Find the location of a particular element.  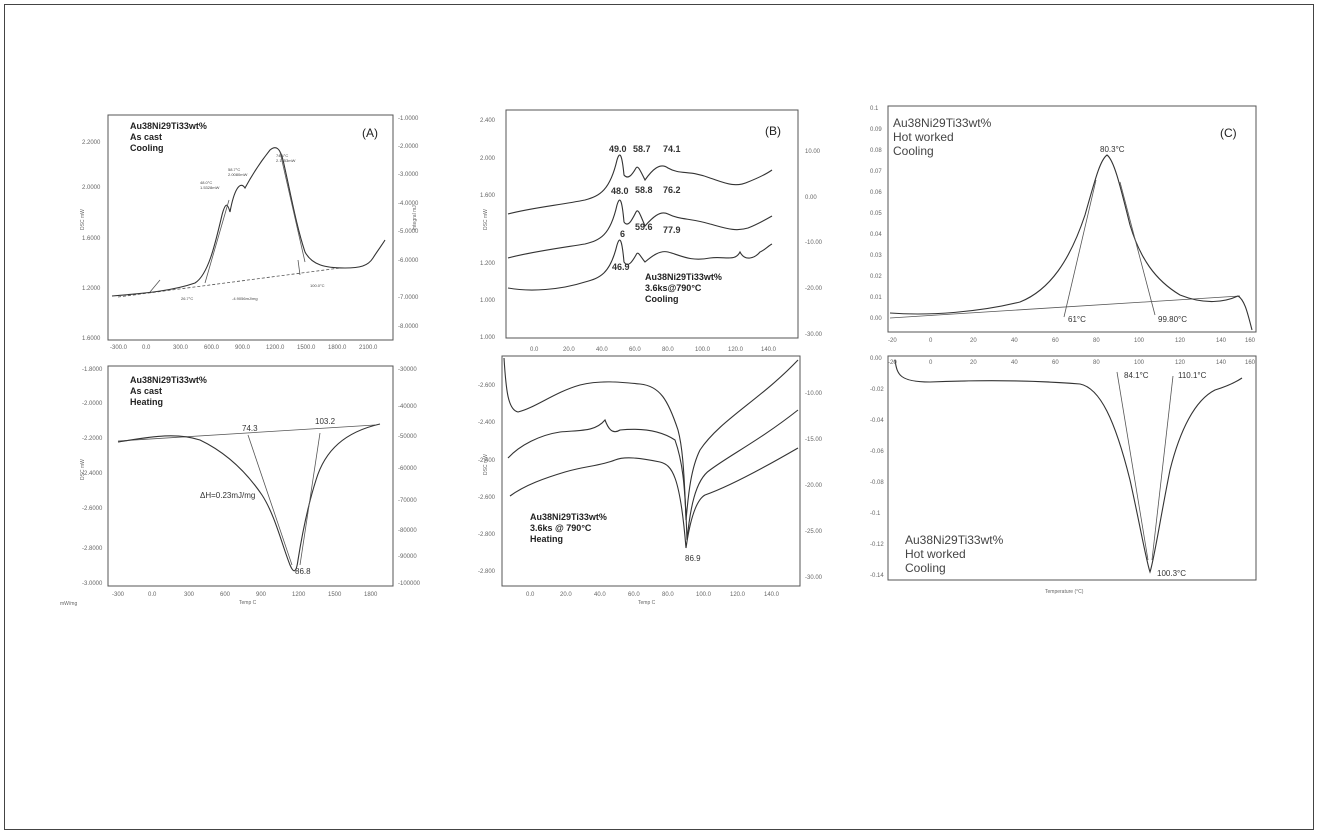

panel-a-top-ytick: 1.6000 is located at coordinates (91, 239).